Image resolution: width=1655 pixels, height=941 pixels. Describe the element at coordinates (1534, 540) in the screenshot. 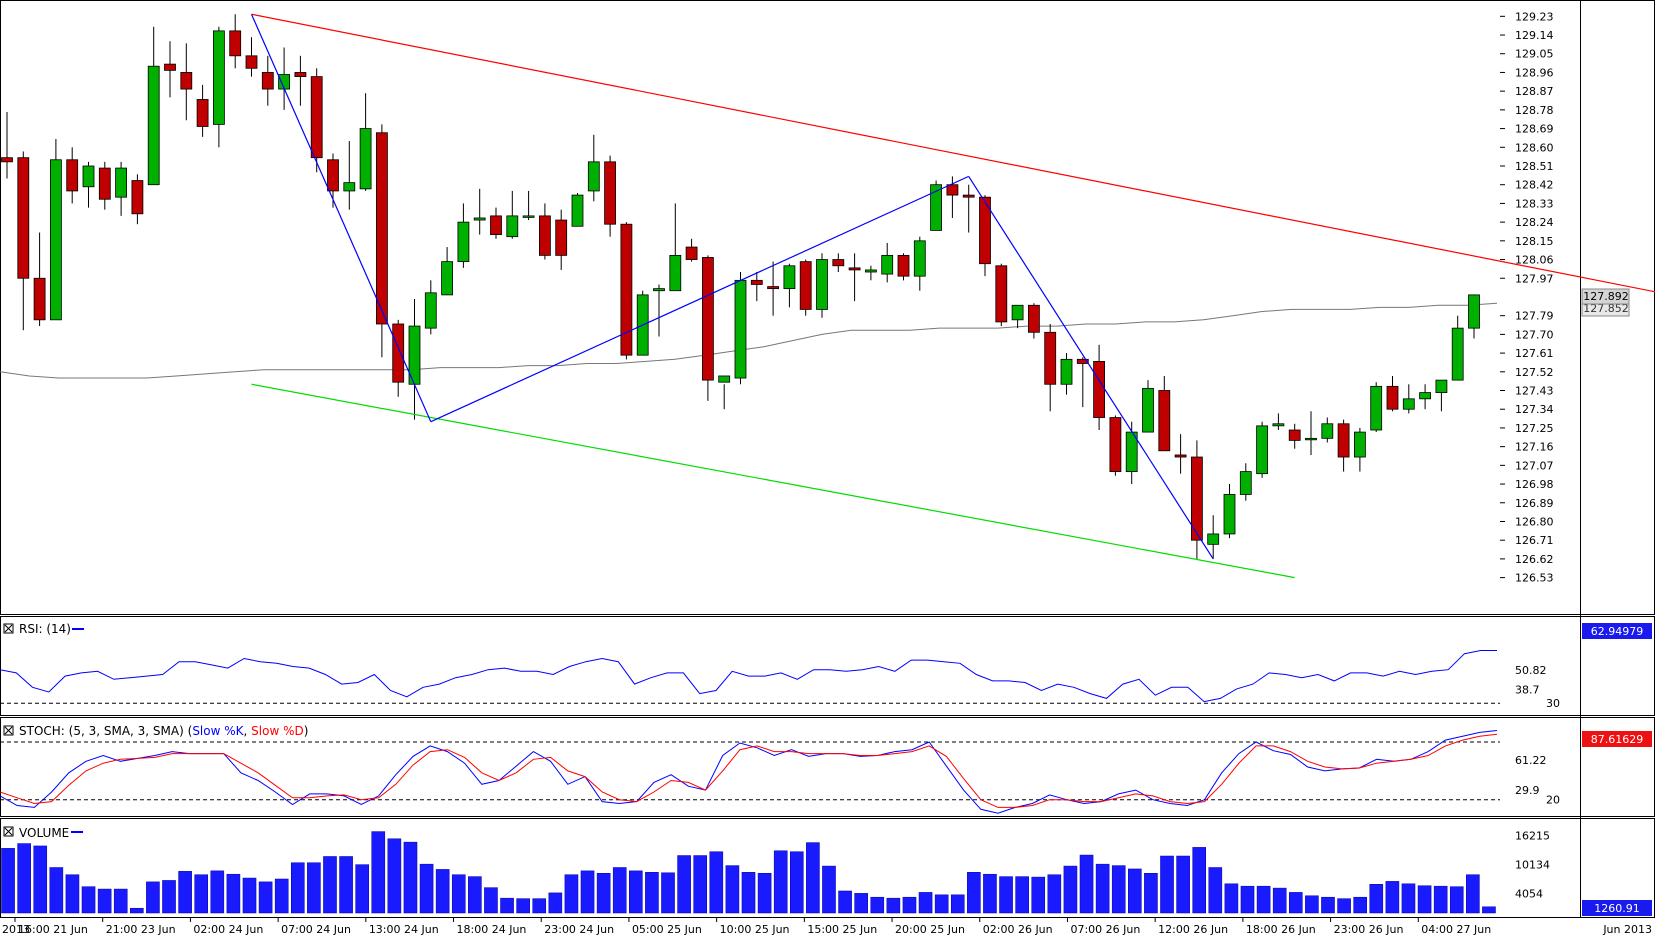

I see `price-axis-tick-label: 126.71` at that location.